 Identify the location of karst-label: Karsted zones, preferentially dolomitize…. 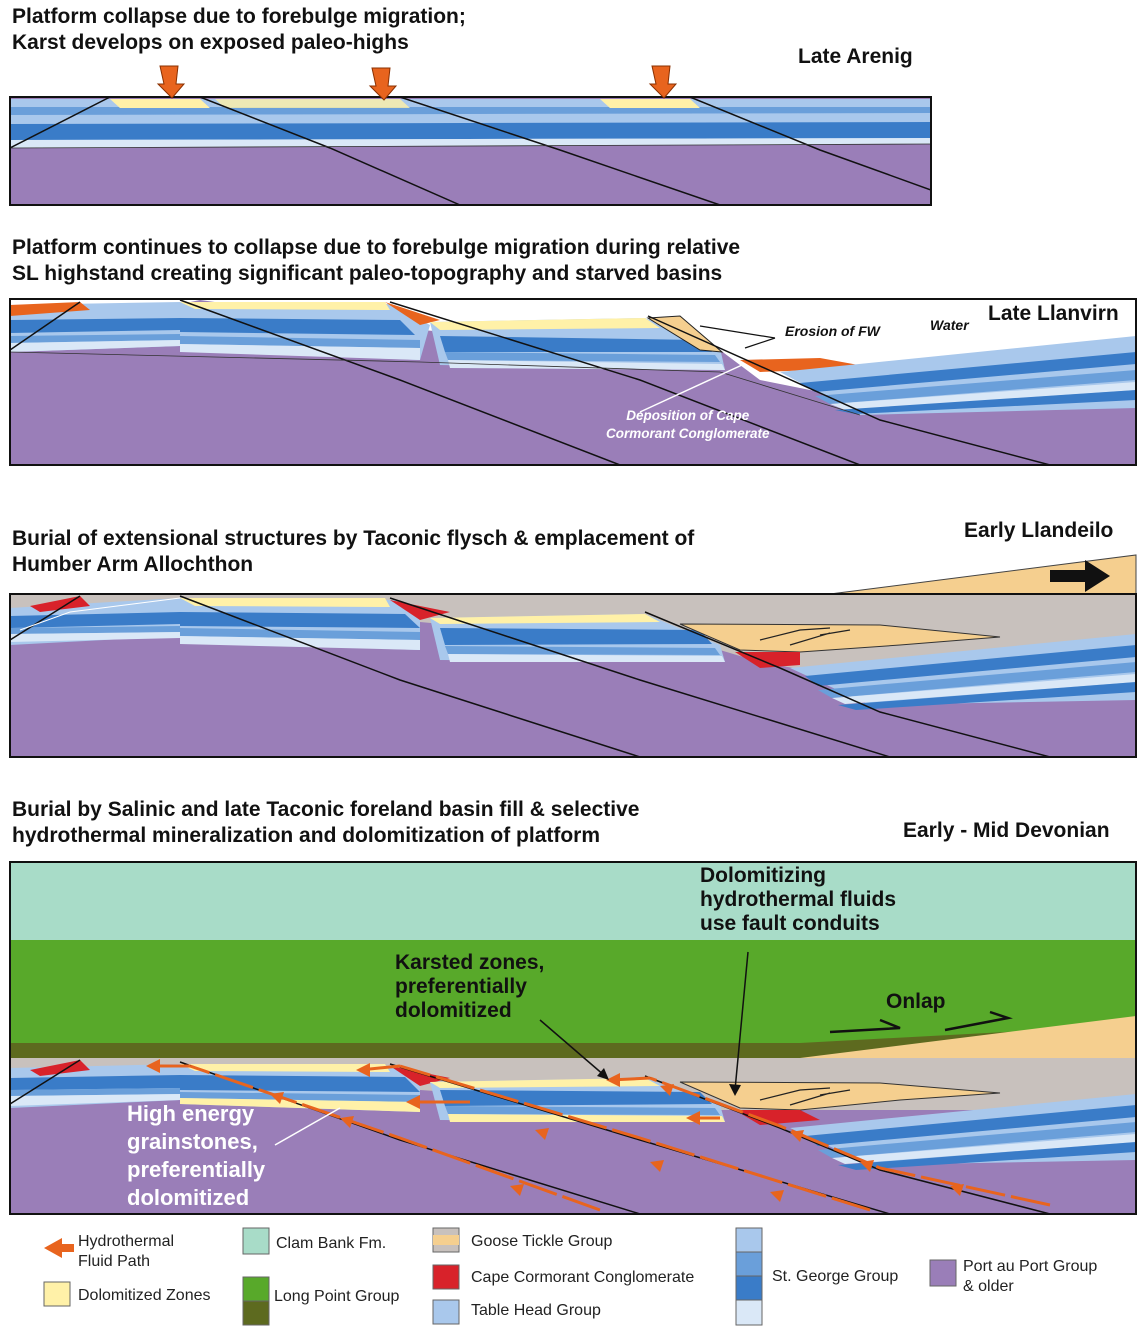
(470, 986).